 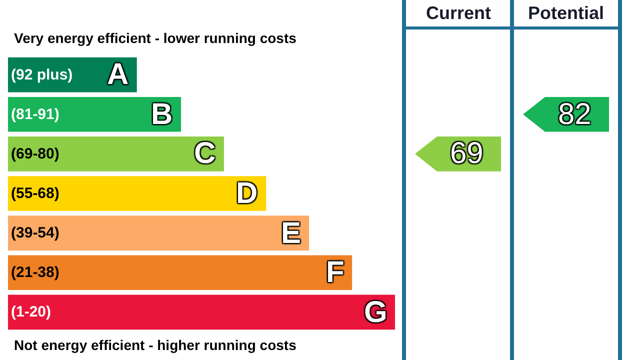 I want to click on text: 69, so click(x=467, y=153).